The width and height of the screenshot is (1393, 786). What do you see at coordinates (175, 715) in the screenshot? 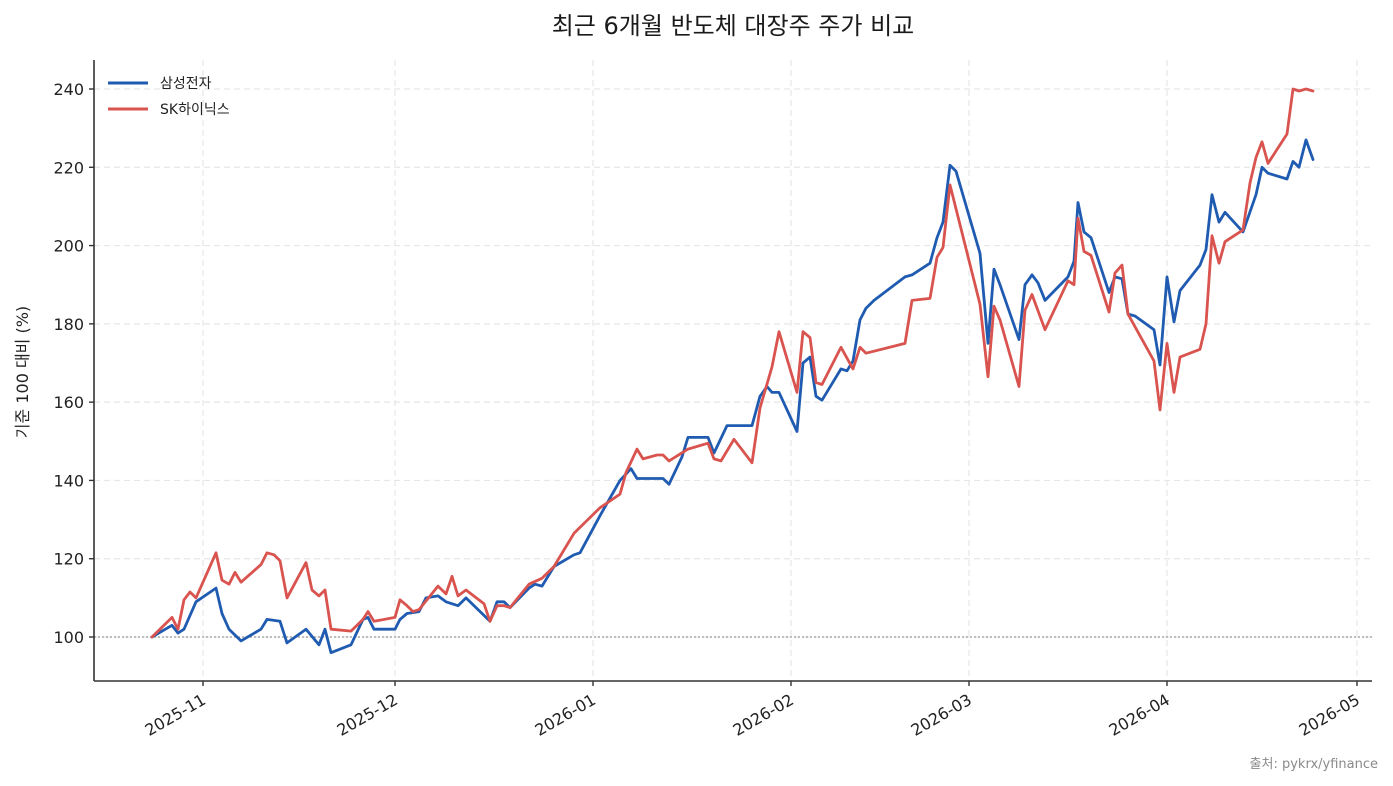
I see `x-tick-label: 2025-11` at bounding box center [175, 715].